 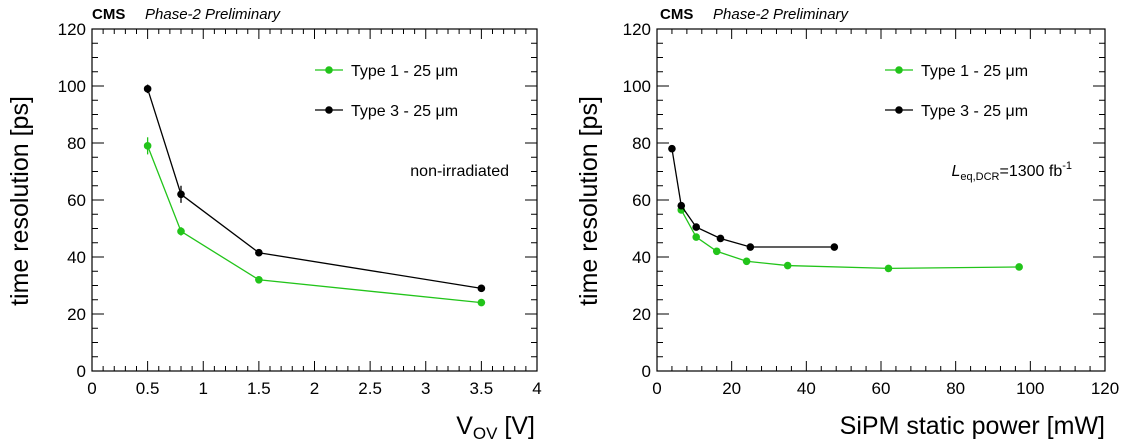 I want to click on x-tick-label: 80, so click(x=955, y=388).